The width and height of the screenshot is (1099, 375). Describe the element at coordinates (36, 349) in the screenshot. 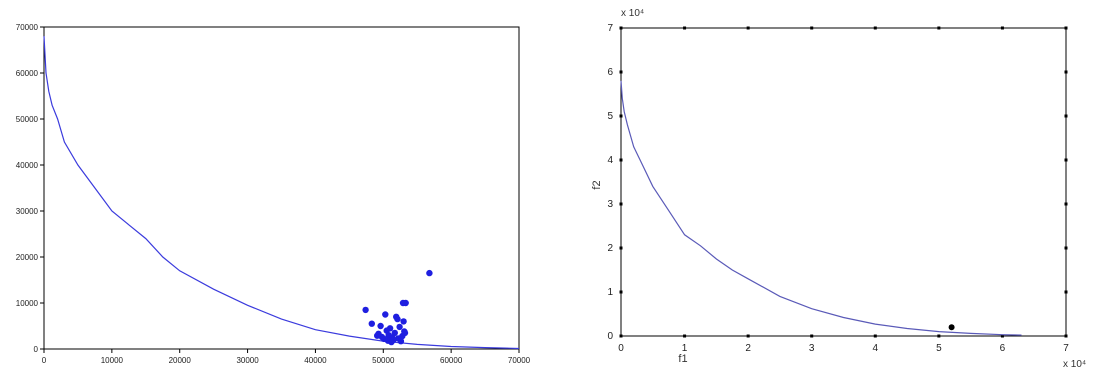

I see `left-y-tick-label: 0` at that location.